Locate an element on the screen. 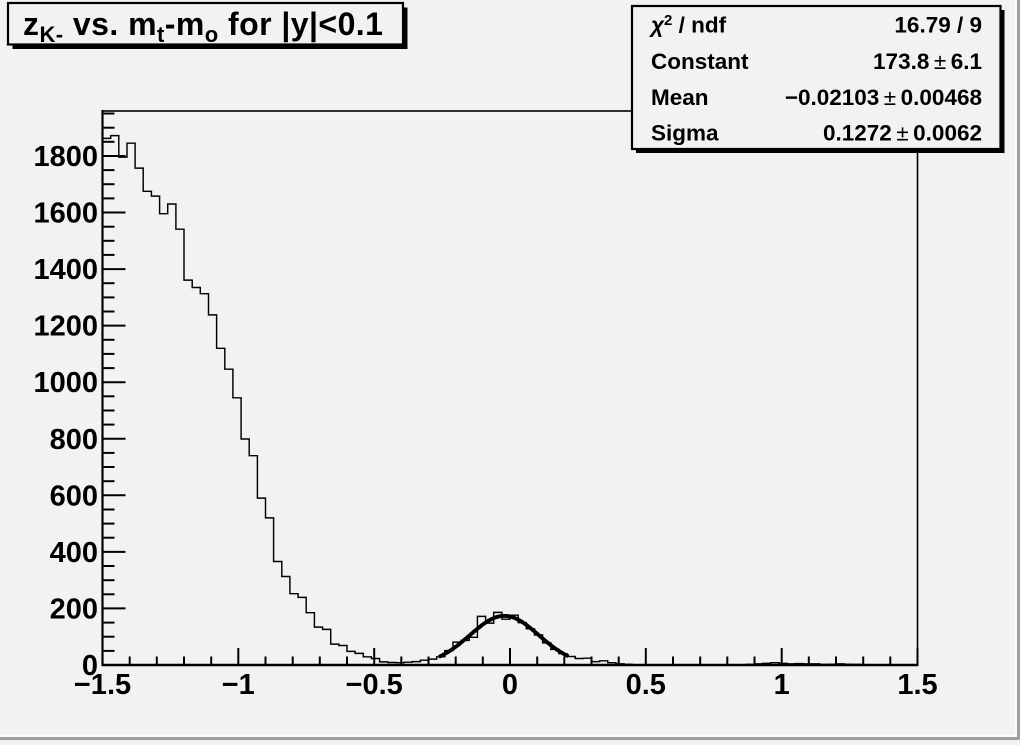 The height and width of the screenshot is (745, 1020). svg-text: 16.79 / 9 is located at coordinates (938, 25).